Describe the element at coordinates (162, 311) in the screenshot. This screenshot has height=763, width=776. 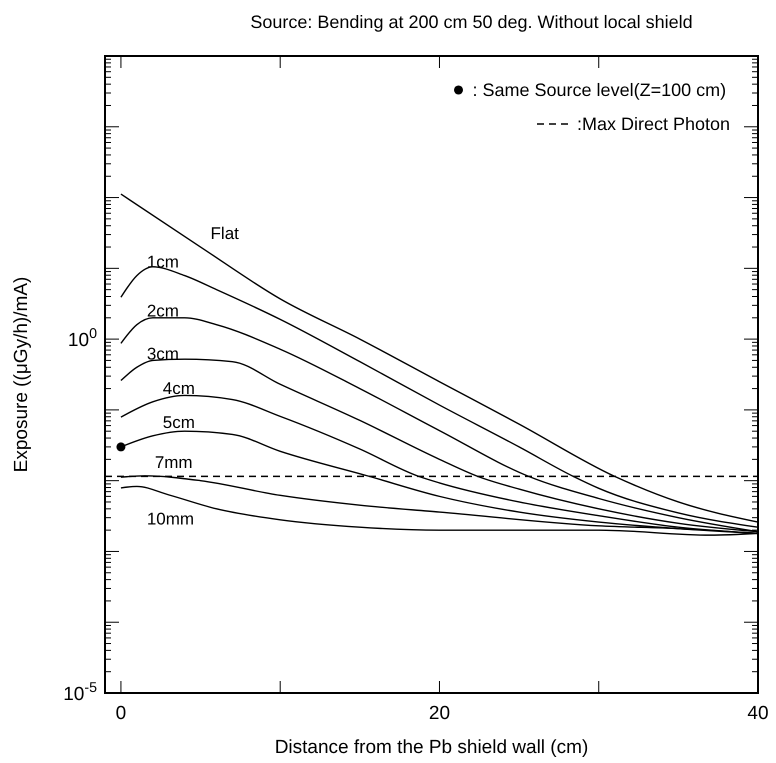
I see `legend-label: 2cm` at that location.